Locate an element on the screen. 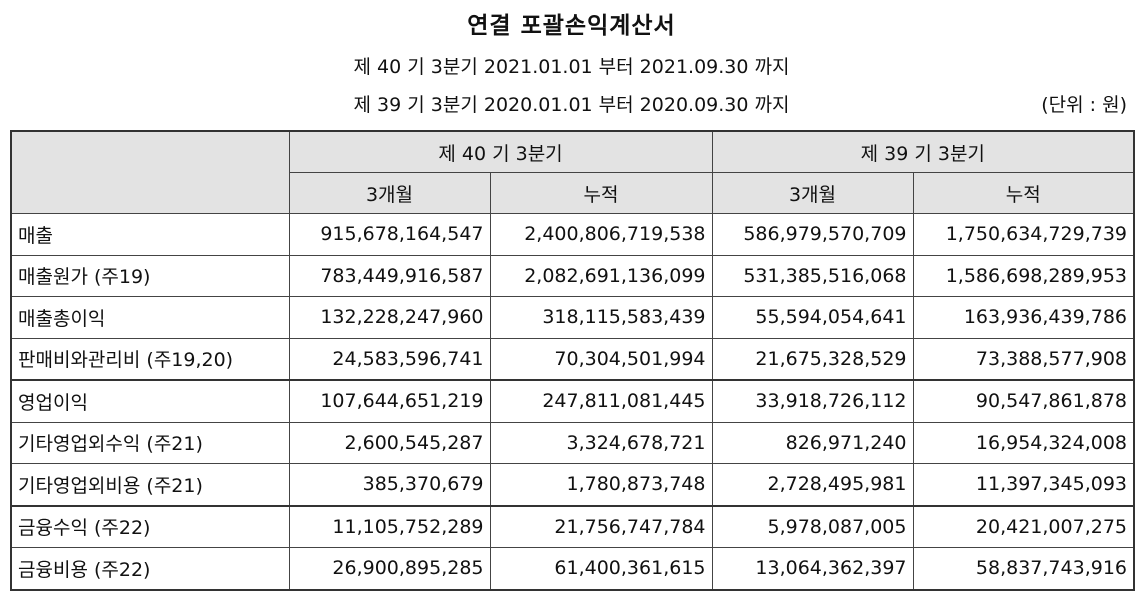 The image size is (1143, 592). header-prior-period: 제 39 기 3분기 is located at coordinates (923, 151).